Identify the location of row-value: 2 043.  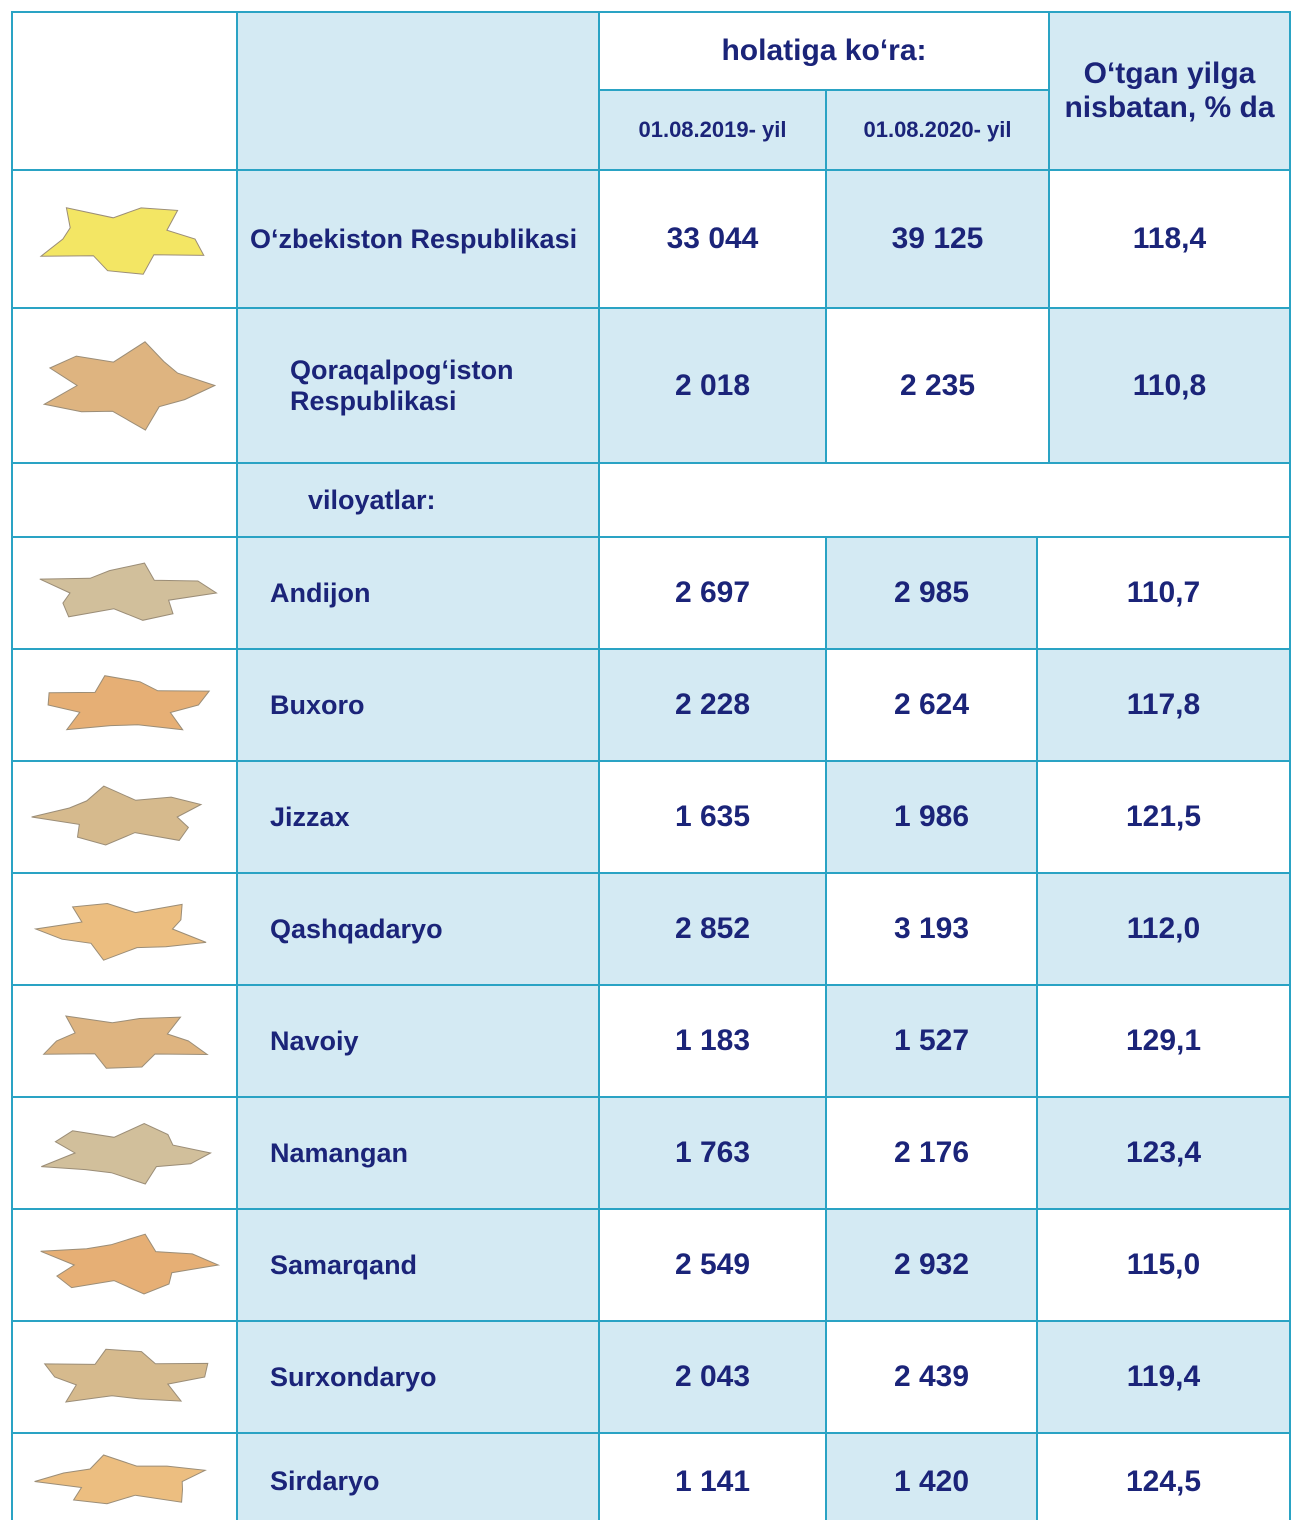
(712, 1377).